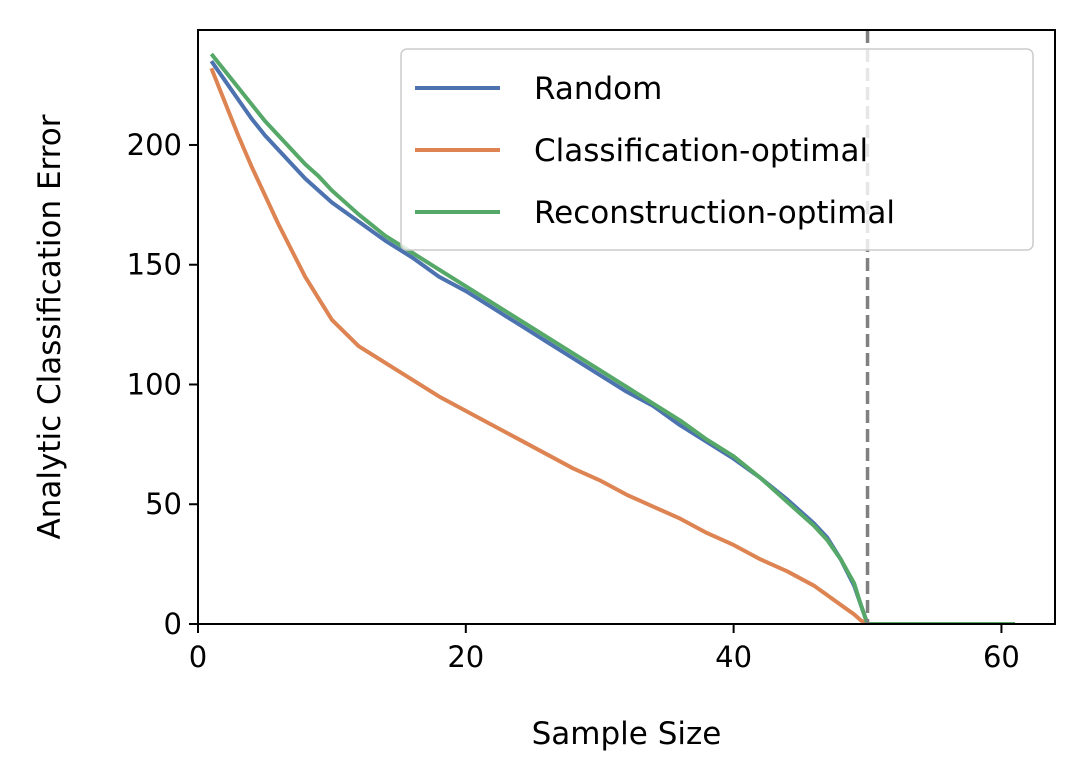 This screenshot has height=784, width=1084. I want to click on x-tick-label: 20, so click(465, 657).